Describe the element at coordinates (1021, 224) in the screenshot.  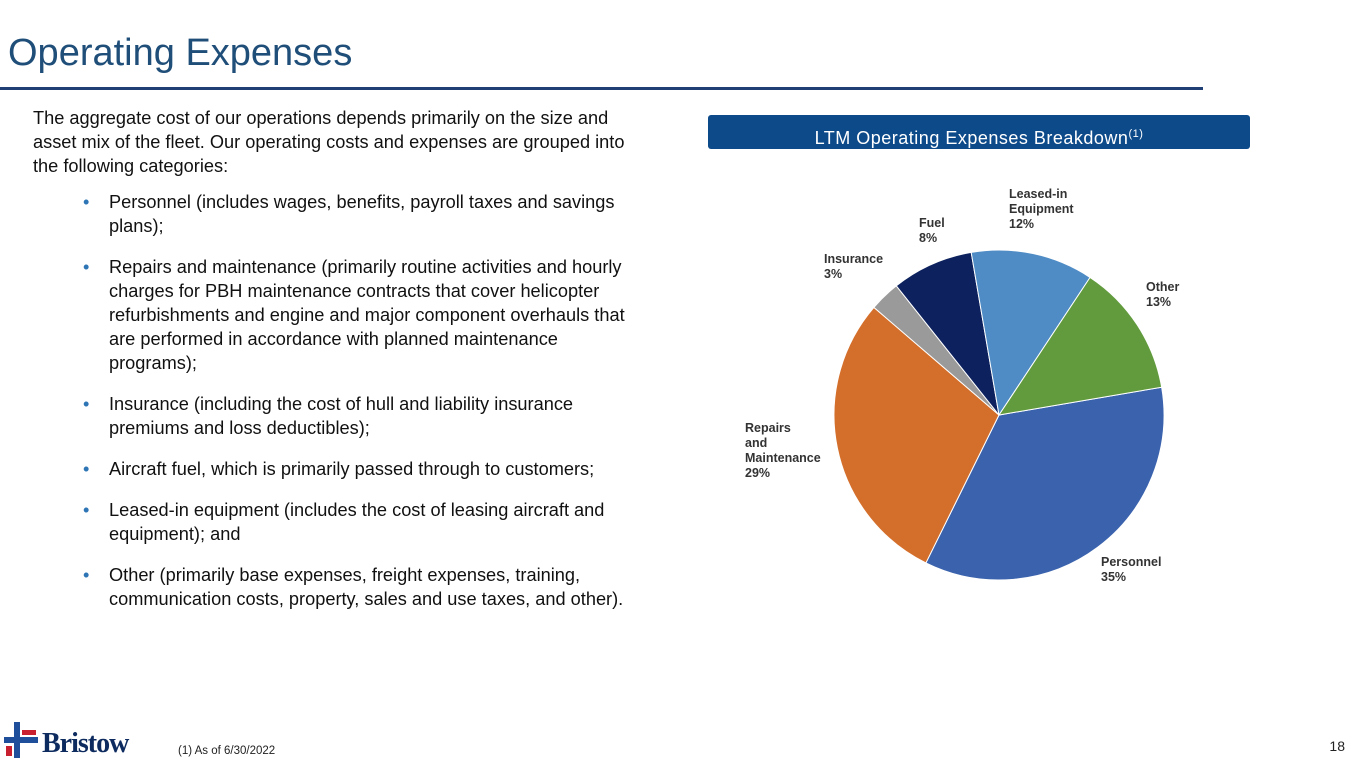
I see `slice-value-label: 12%` at that location.